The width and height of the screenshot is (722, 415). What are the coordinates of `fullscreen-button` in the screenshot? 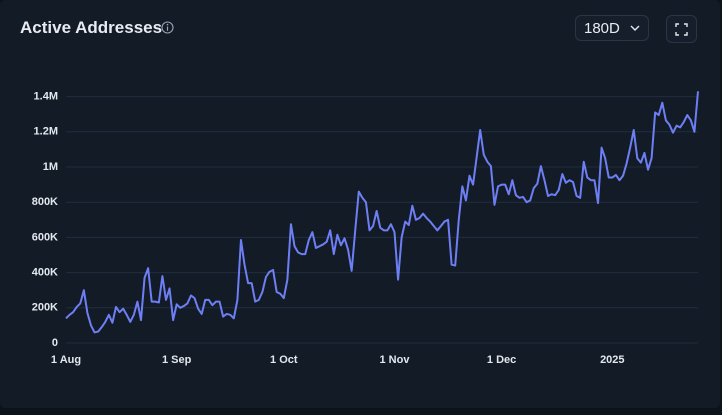 It's located at (681, 29).